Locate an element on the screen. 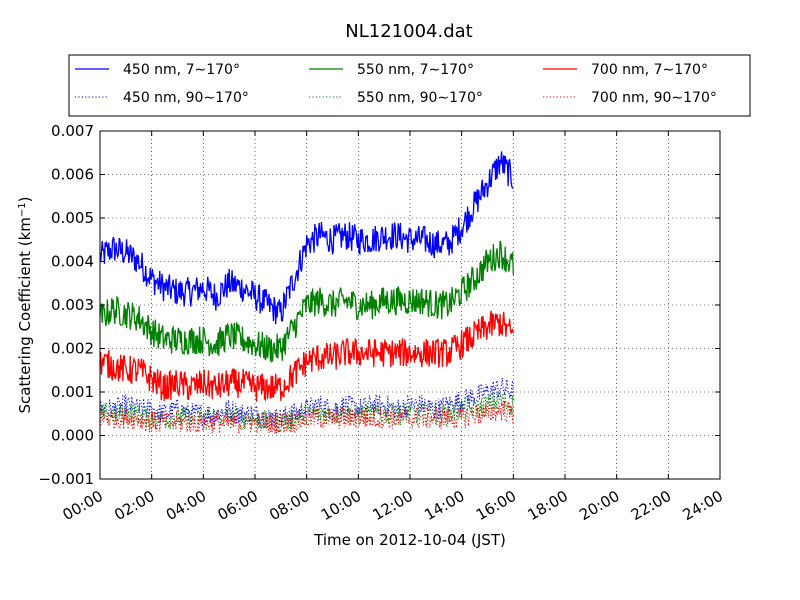  legend-box is located at coordinates (409, 85).